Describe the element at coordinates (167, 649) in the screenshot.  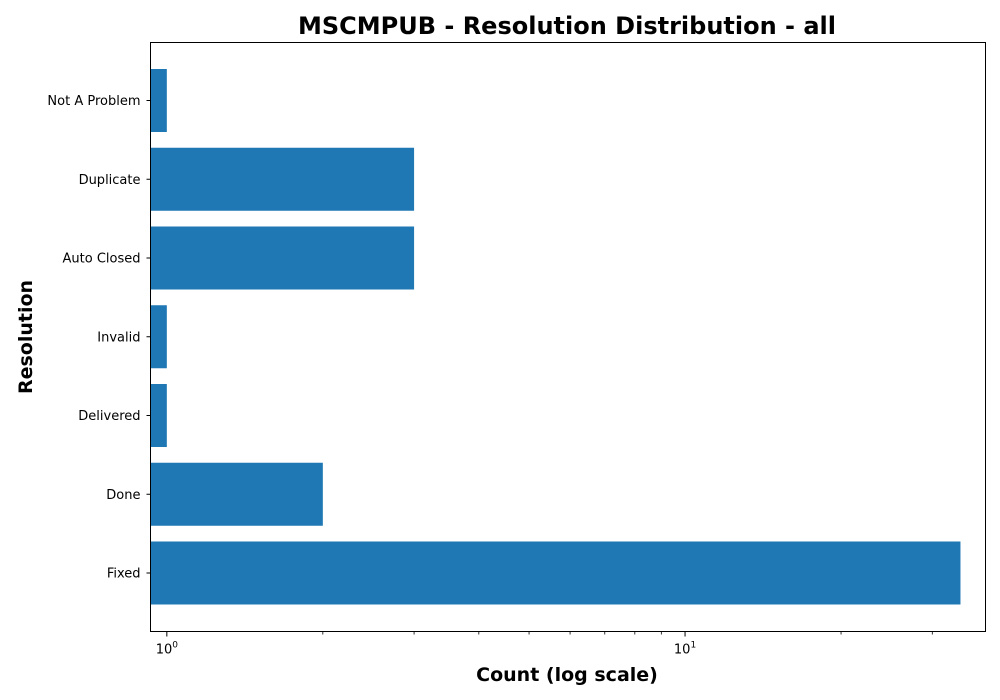
I see `x-tick-label-10e0: 100` at that location.